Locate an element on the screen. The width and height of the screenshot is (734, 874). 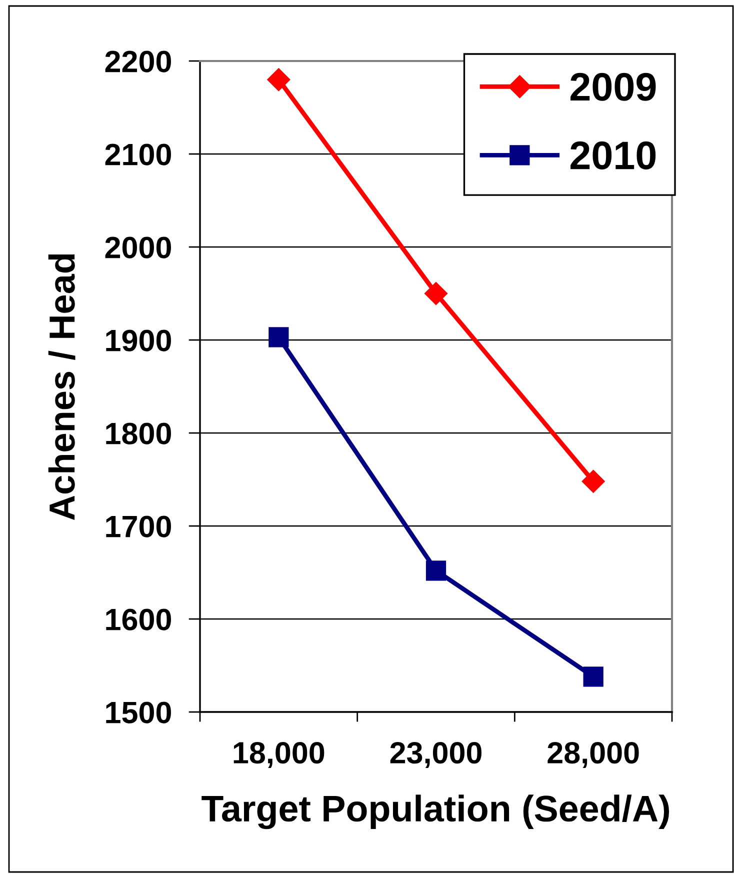
x-tick-label: 18,000 is located at coordinates (279, 755).